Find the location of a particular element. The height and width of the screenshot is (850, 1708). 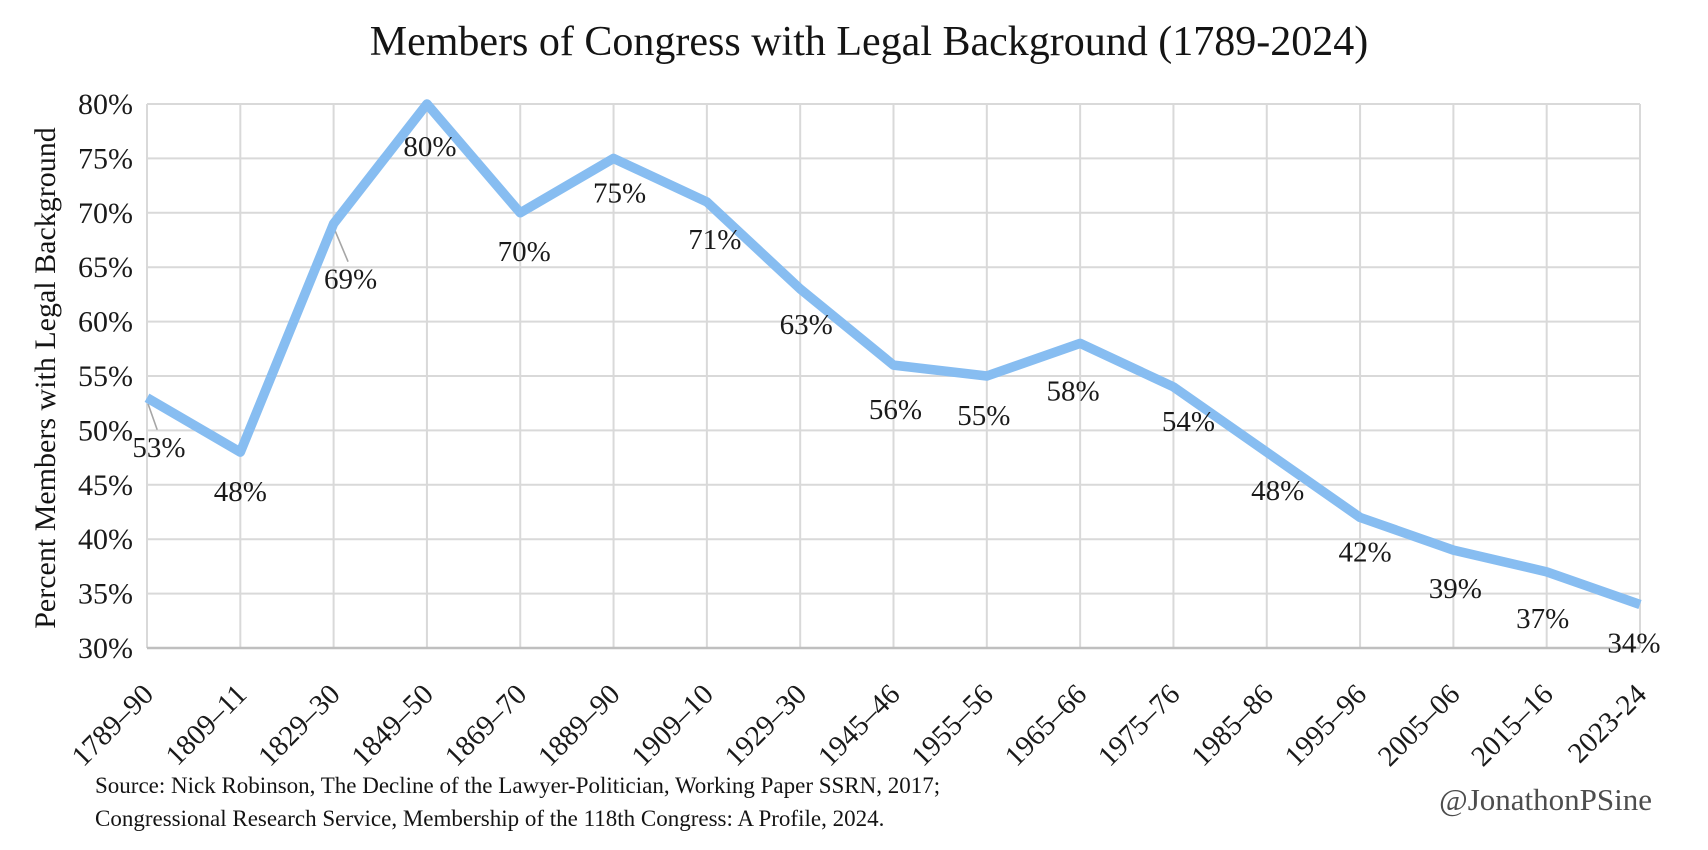

x-tick-label: 1945–46 is located at coordinates (859, 725).